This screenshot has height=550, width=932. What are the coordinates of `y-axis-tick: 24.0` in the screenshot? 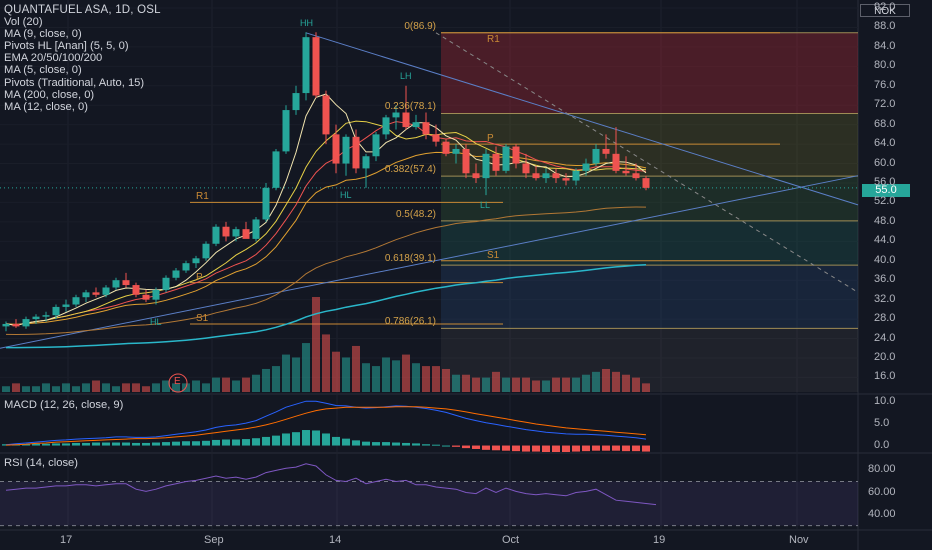 It's located at (885, 337).